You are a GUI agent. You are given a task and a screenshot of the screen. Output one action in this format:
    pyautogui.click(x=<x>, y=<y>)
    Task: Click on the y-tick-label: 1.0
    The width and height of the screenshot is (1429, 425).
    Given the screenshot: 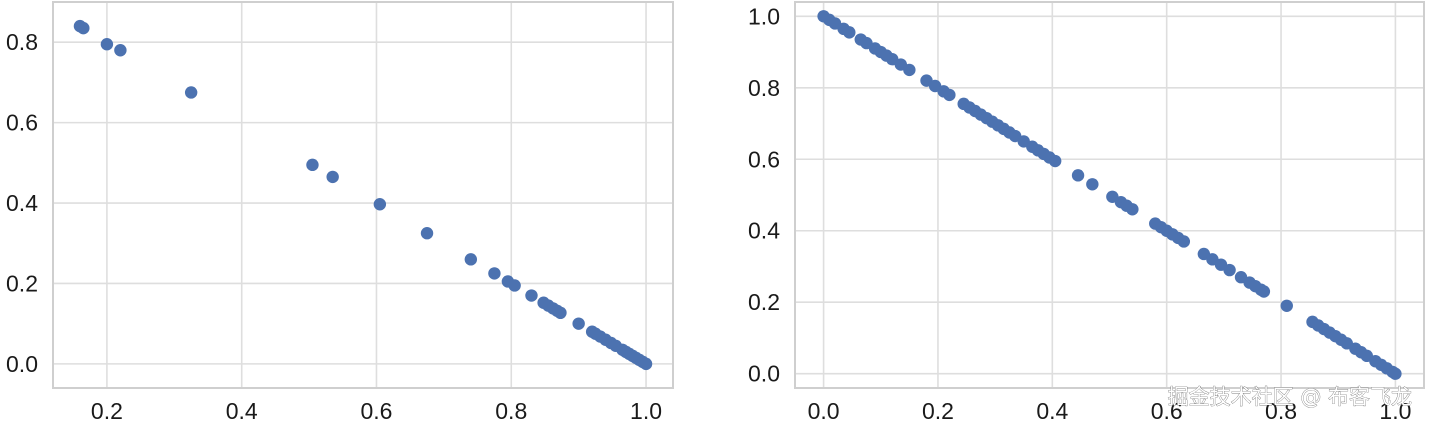 What is the action you would take?
    pyautogui.click(x=764, y=16)
    